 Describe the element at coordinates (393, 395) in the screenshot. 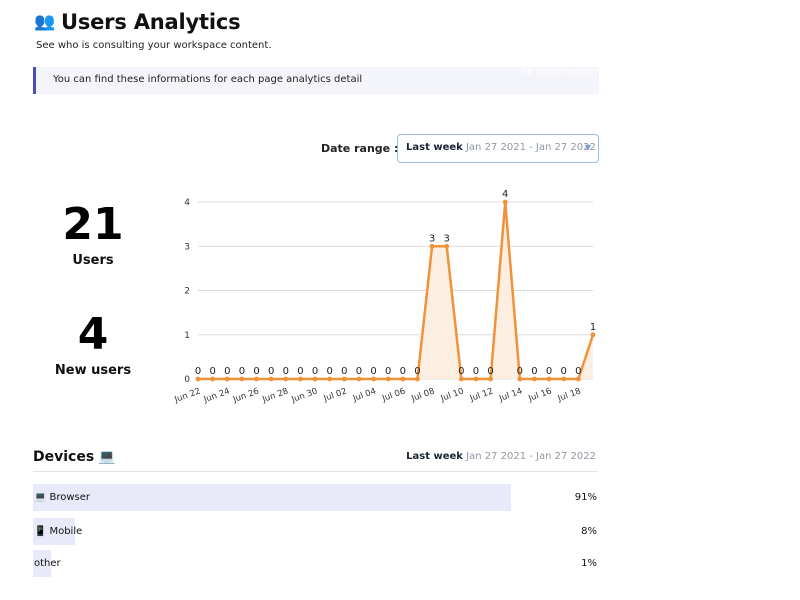

I see `x-tick-label: Jul 06` at that location.